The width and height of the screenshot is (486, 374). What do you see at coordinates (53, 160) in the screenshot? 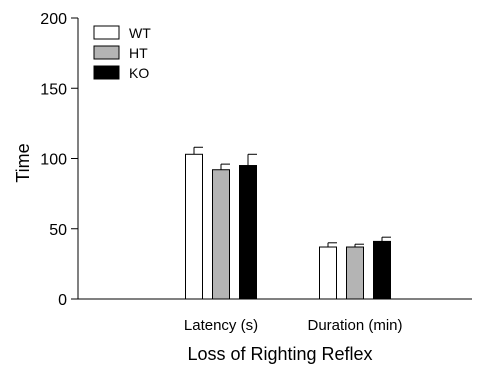
I see `y-tick-label: 100` at bounding box center [53, 160].